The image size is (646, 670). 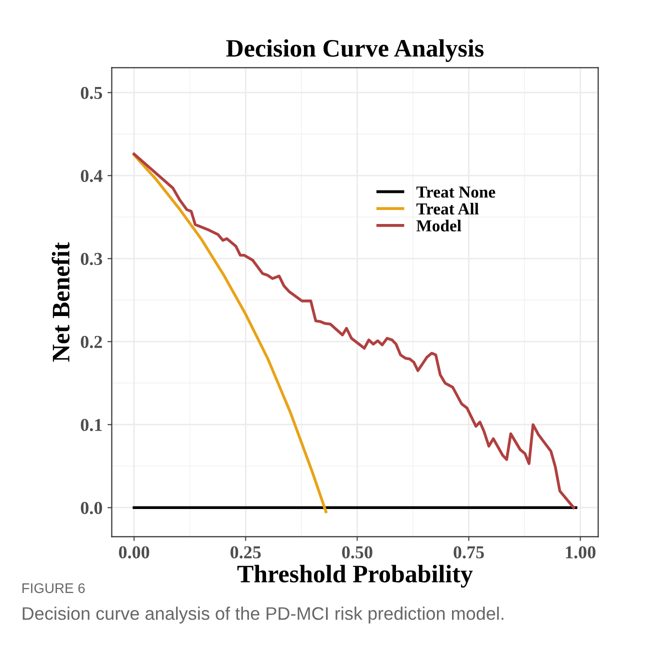 What do you see at coordinates (91, 508) in the screenshot?
I see `y-tick-label: 0.0` at bounding box center [91, 508].